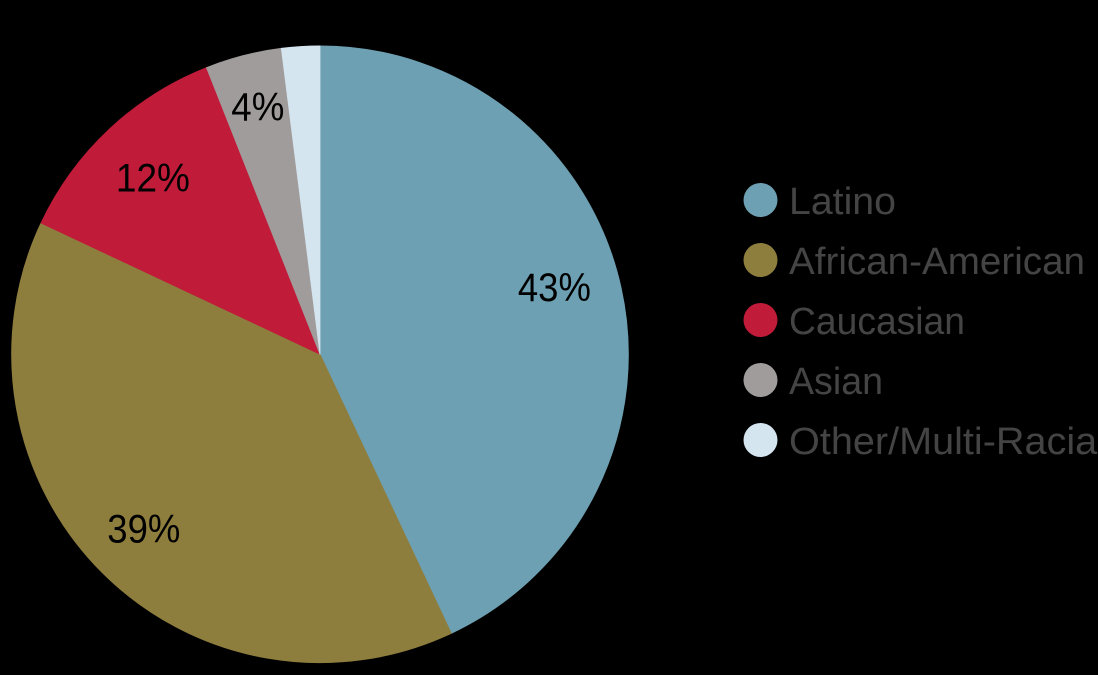  What do you see at coordinates (937, 262) in the screenshot?
I see `svg-text: African-American` at bounding box center [937, 262].